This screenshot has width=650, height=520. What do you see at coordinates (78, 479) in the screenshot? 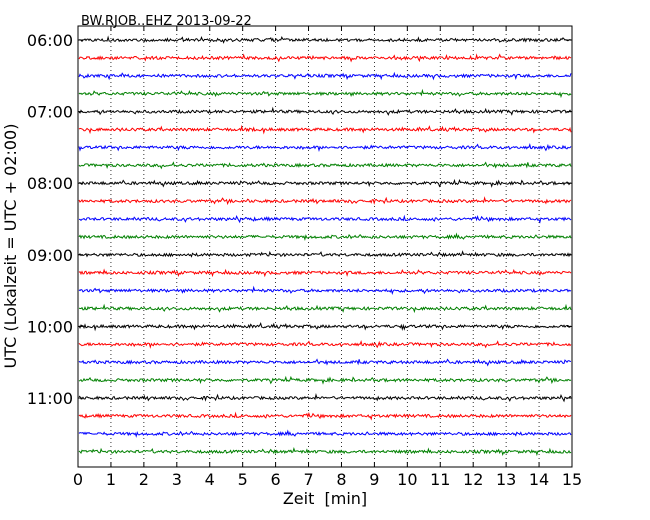
I see `x-tick-label: 0` at bounding box center [78, 479].